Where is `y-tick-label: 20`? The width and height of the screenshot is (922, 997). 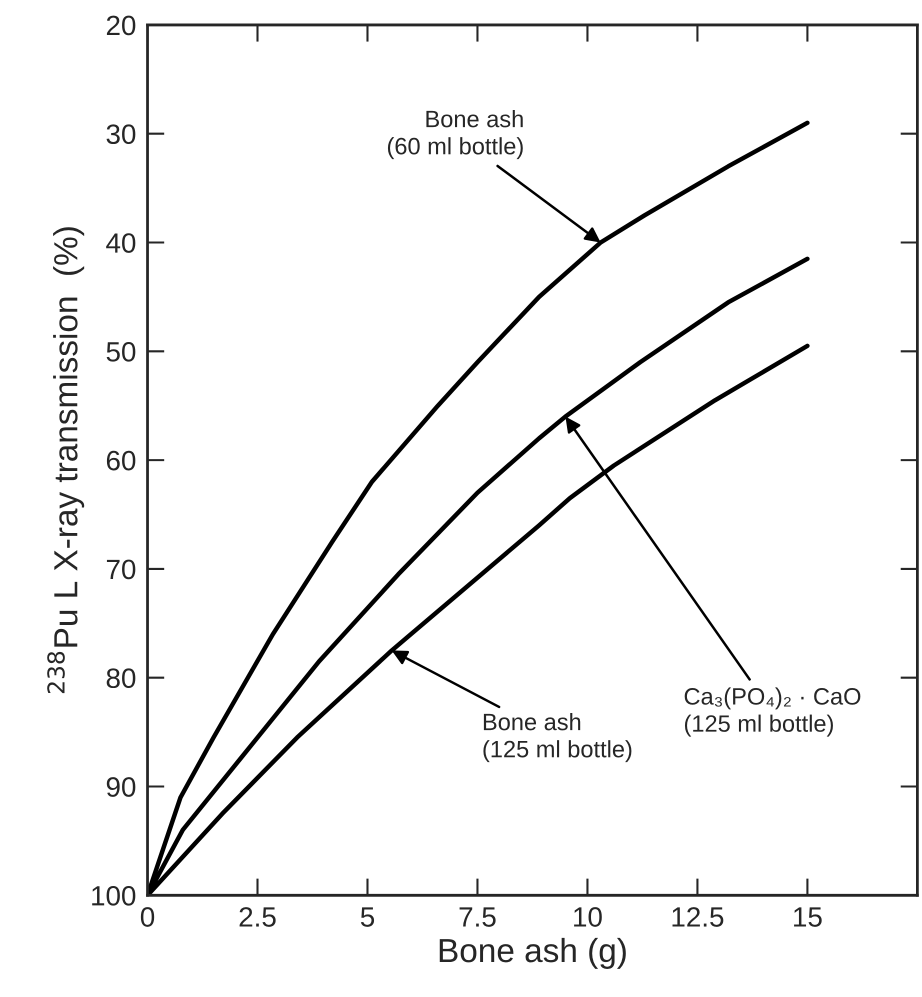
y-tick-label: 20 is located at coordinates (121, 26).